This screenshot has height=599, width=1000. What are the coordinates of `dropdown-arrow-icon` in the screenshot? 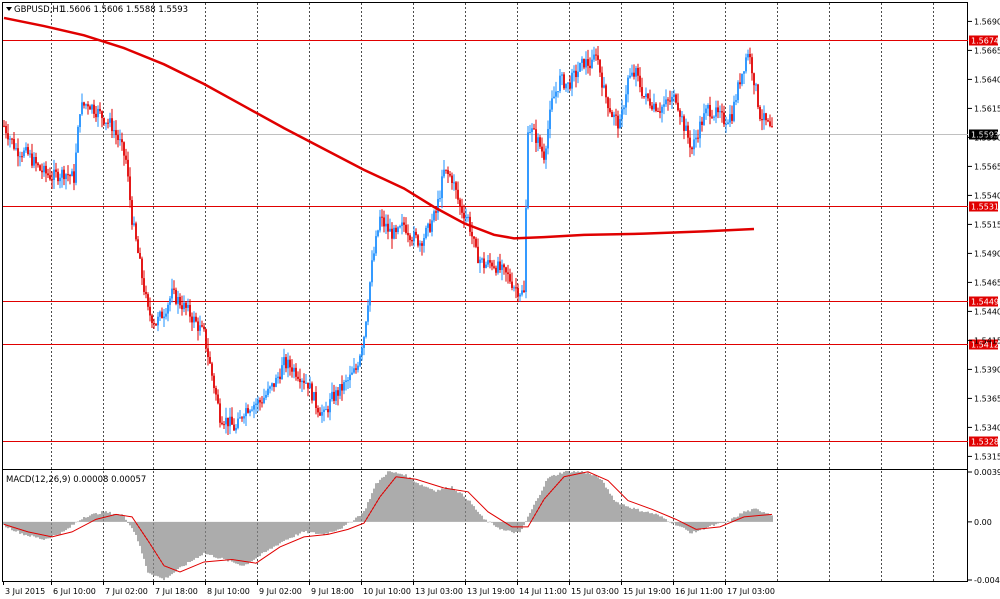 It's located at (9, 9).